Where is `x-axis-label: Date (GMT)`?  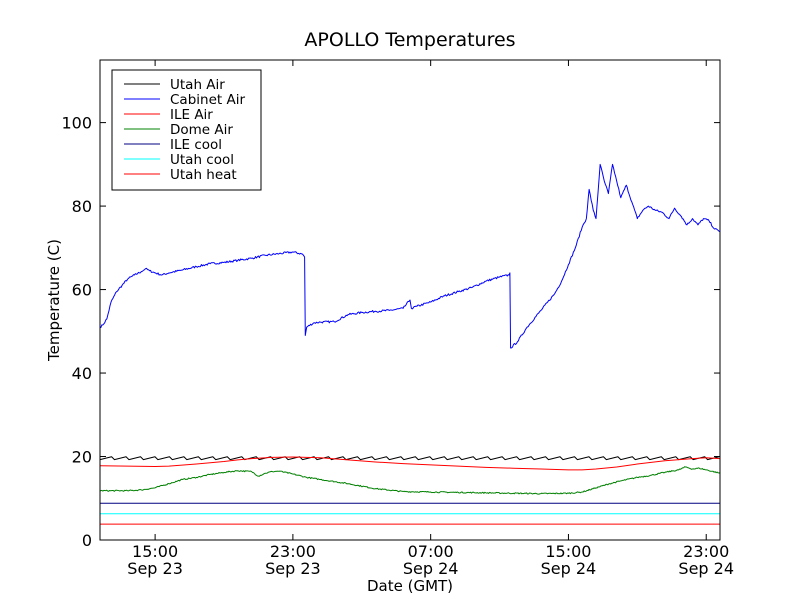 x-axis-label: Date (GMT) is located at coordinates (410, 586).